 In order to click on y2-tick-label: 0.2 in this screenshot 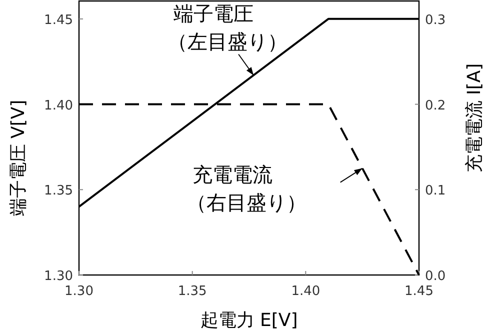, I will do `click(435, 106)`.